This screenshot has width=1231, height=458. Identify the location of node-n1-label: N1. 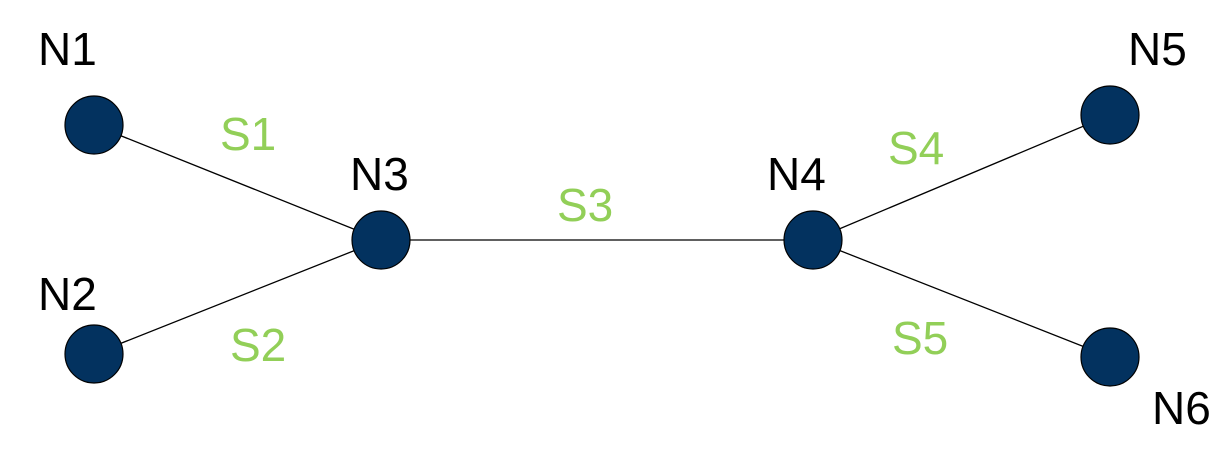
(67, 49).